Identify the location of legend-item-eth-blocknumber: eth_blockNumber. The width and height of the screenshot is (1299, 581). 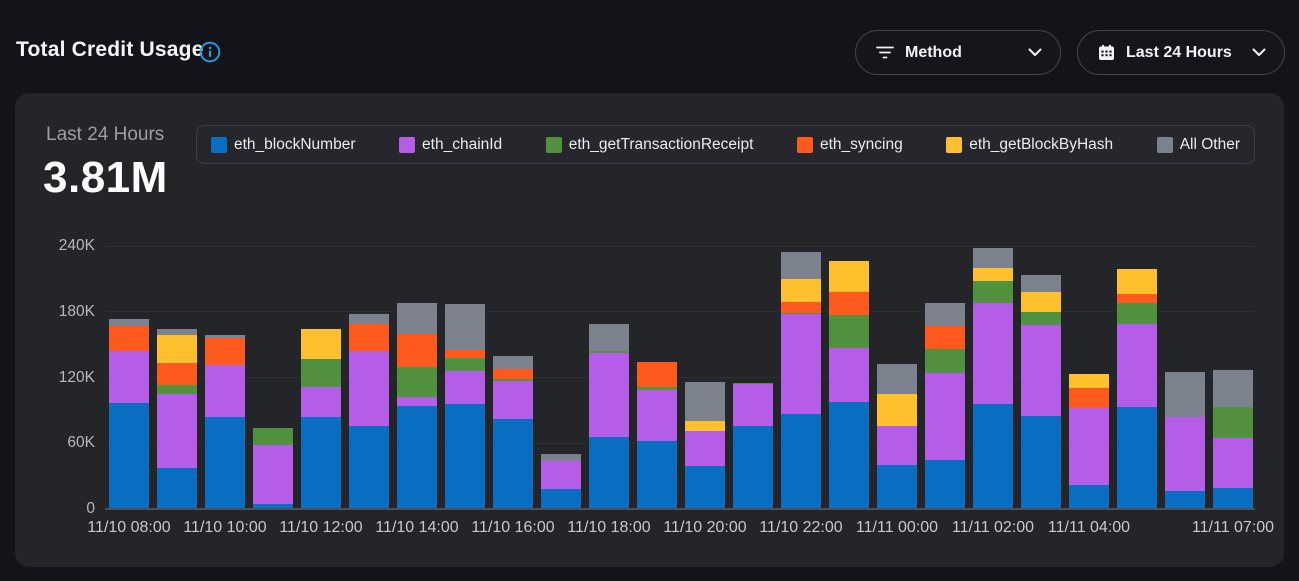
(283, 145).